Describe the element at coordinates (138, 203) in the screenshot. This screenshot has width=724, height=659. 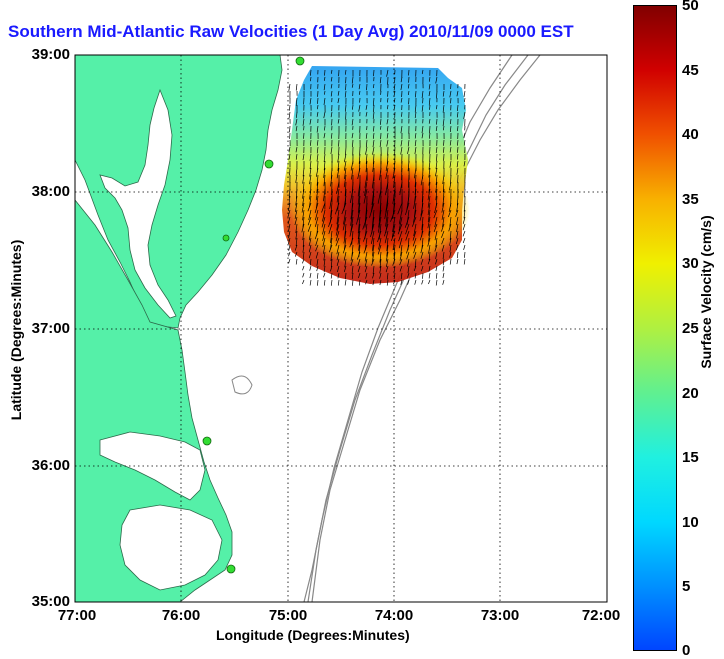
I see `chesapeake-bay` at that location.